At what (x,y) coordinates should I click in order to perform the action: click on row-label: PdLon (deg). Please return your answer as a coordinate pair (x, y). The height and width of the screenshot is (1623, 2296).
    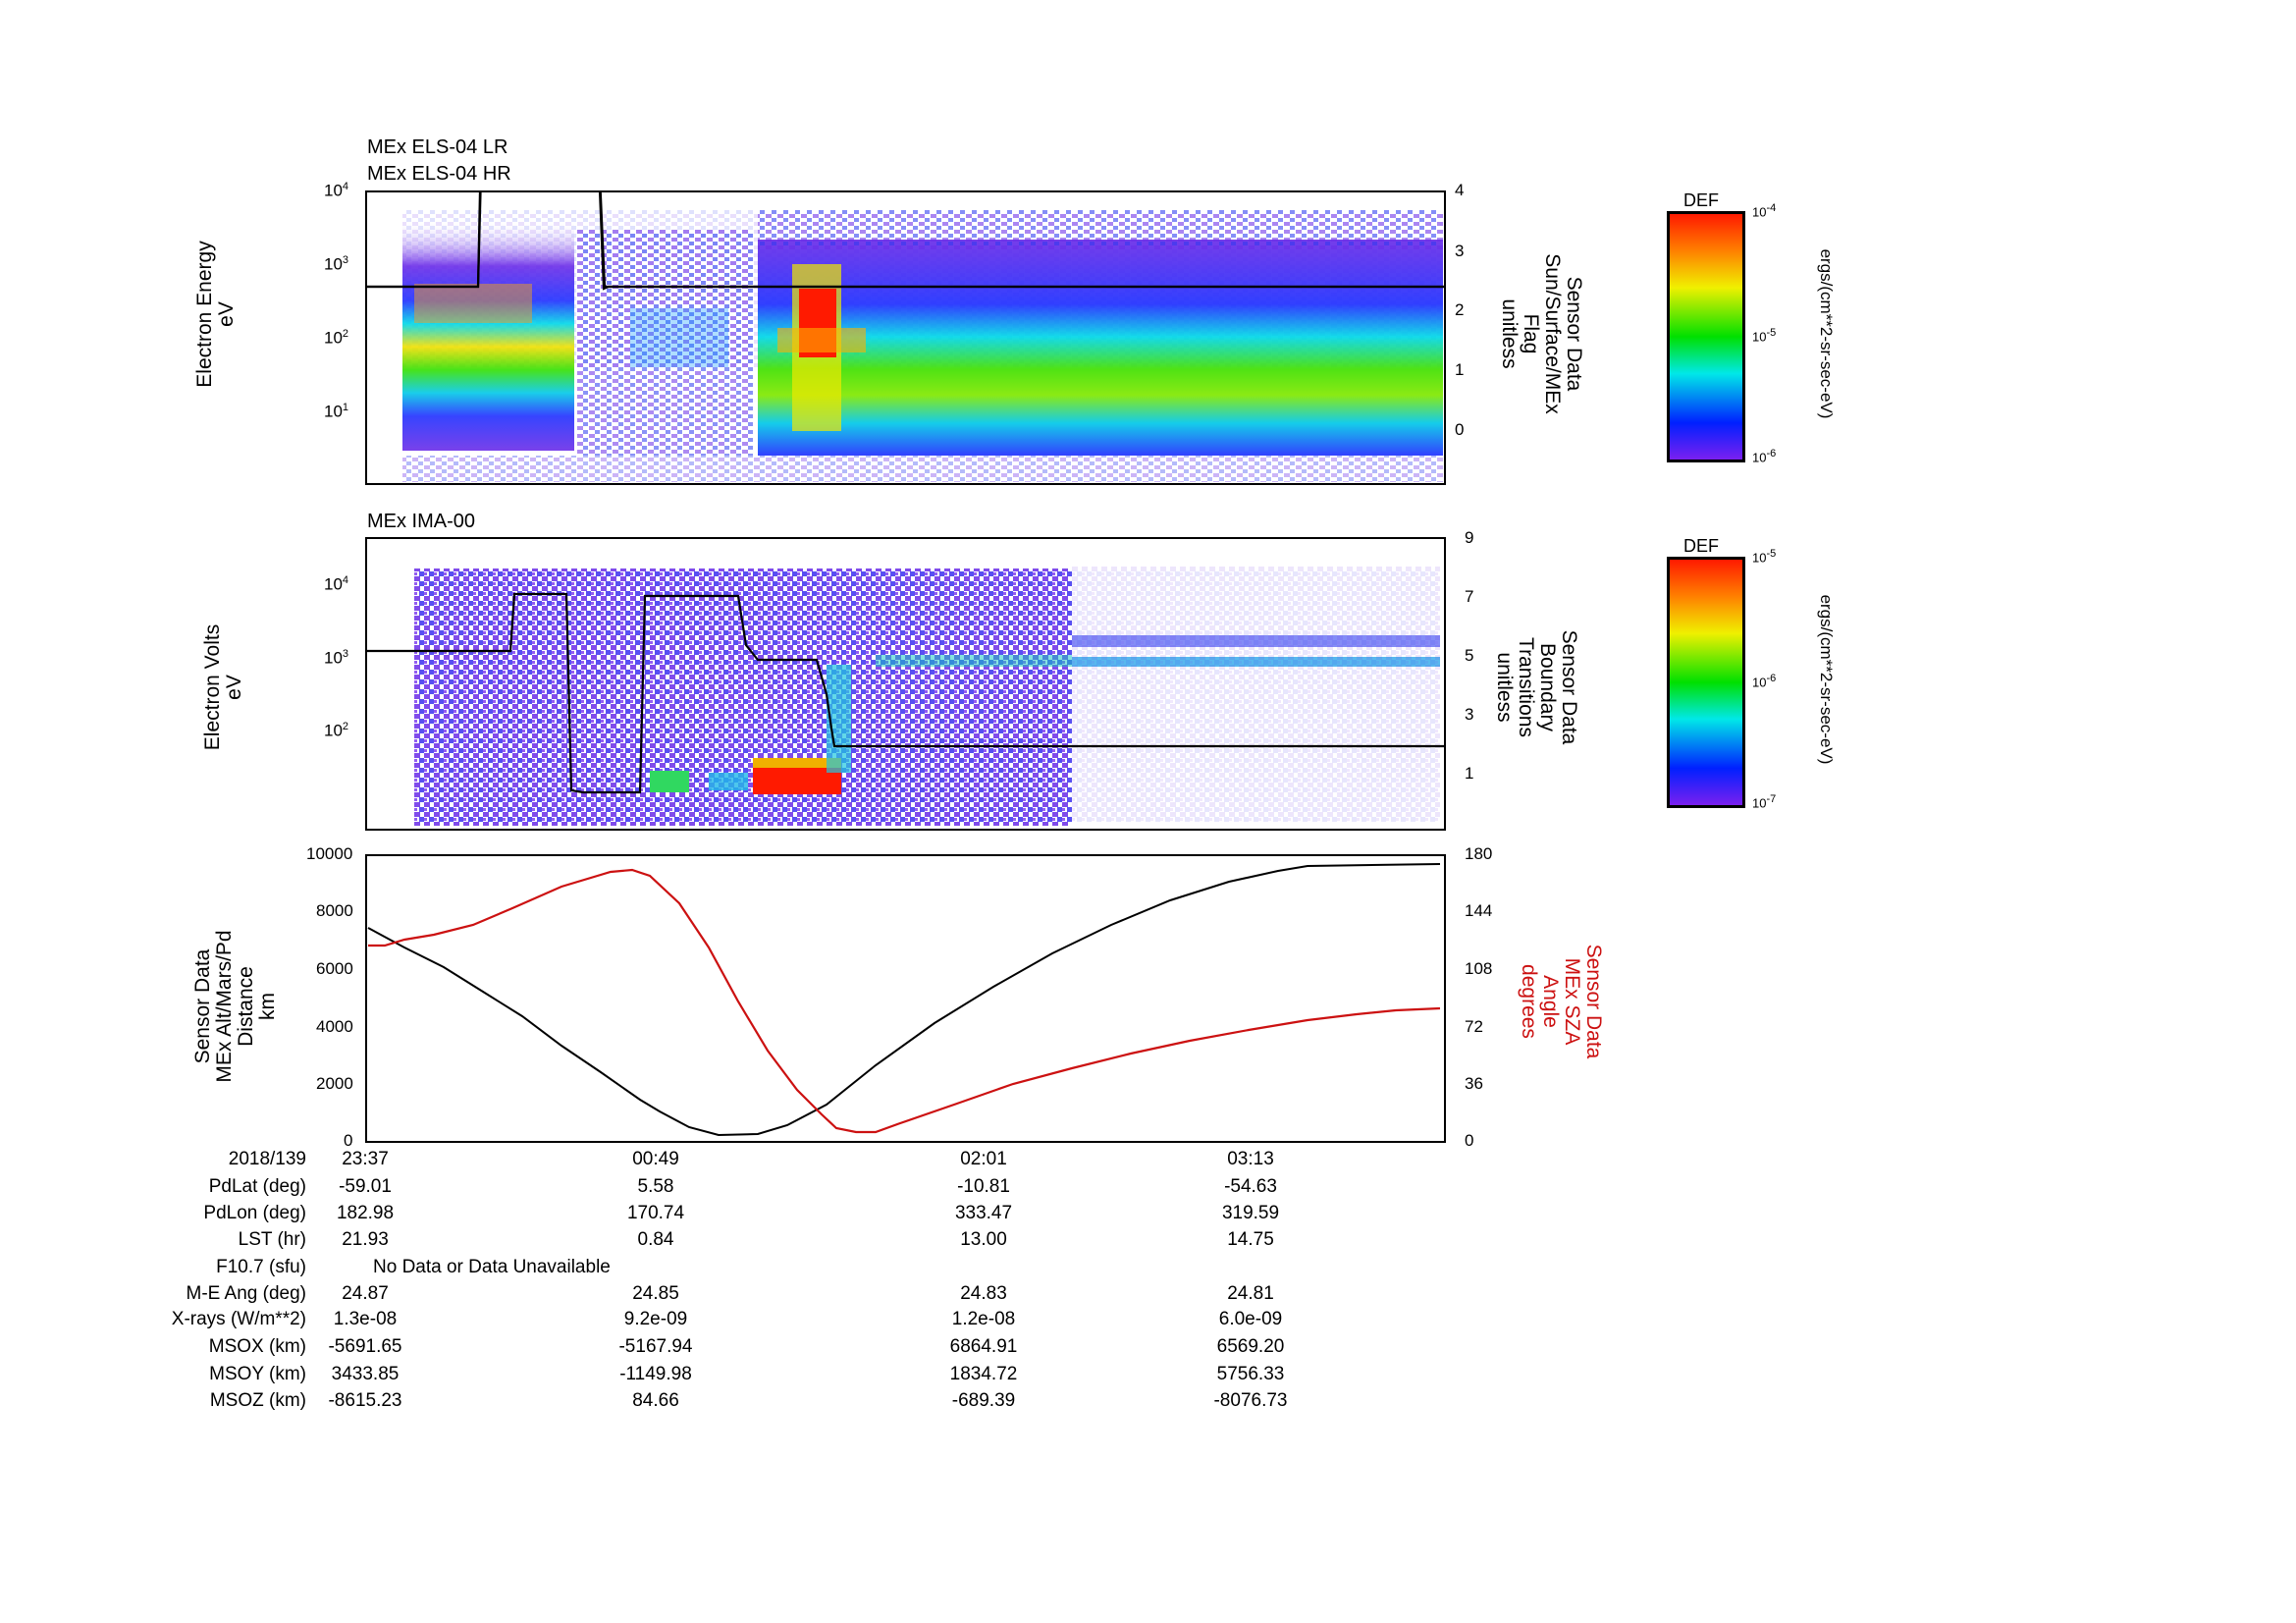
    Looking at the image, I should click on (254, 1213).